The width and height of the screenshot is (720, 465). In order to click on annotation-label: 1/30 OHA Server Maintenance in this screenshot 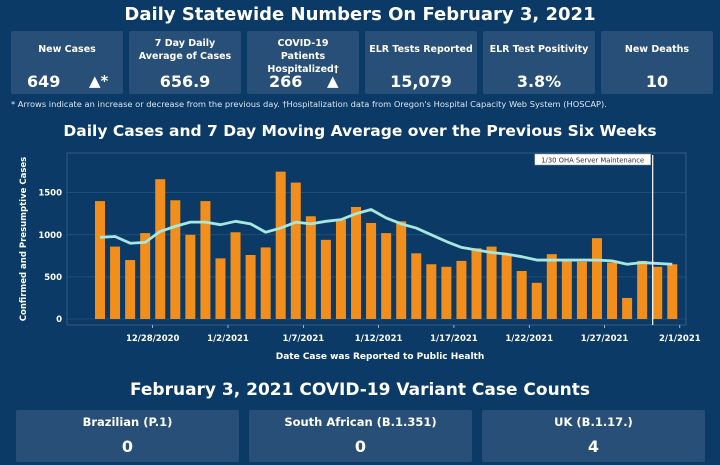, I will do `click(592, 161)`.